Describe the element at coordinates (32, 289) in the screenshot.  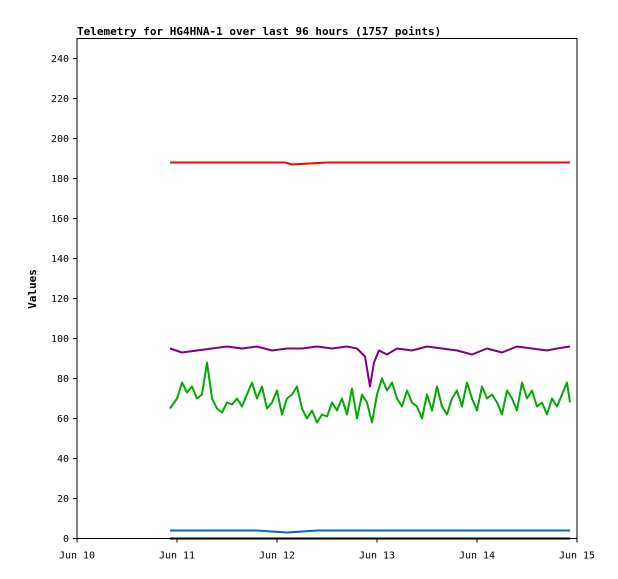
I see `y-axis-label: Values` at that location.